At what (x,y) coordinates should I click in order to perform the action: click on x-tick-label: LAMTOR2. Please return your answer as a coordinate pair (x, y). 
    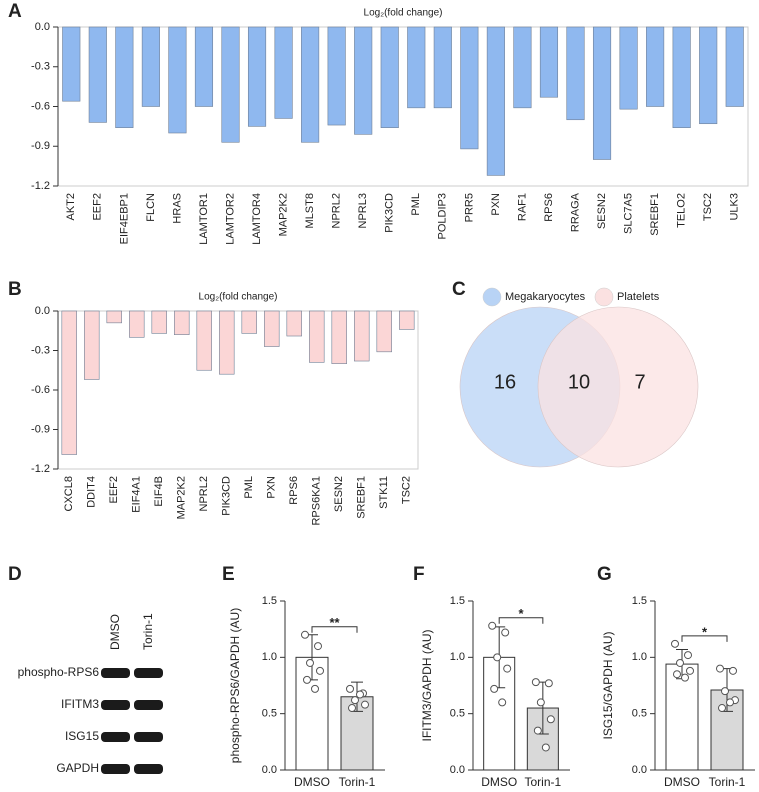
    Looking at the image, I should click on (230, 219).